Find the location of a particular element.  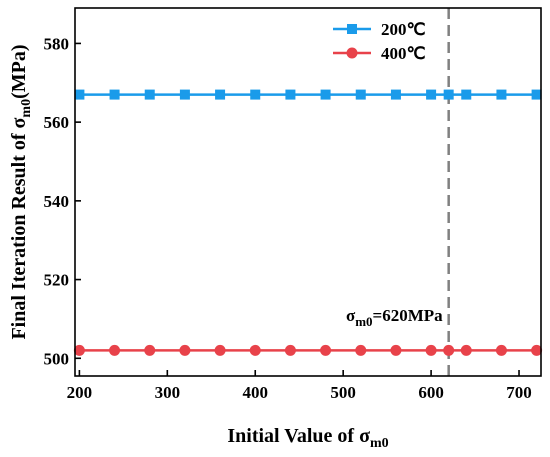

x-tick-label: 600 is located at coordinates (431, 392).